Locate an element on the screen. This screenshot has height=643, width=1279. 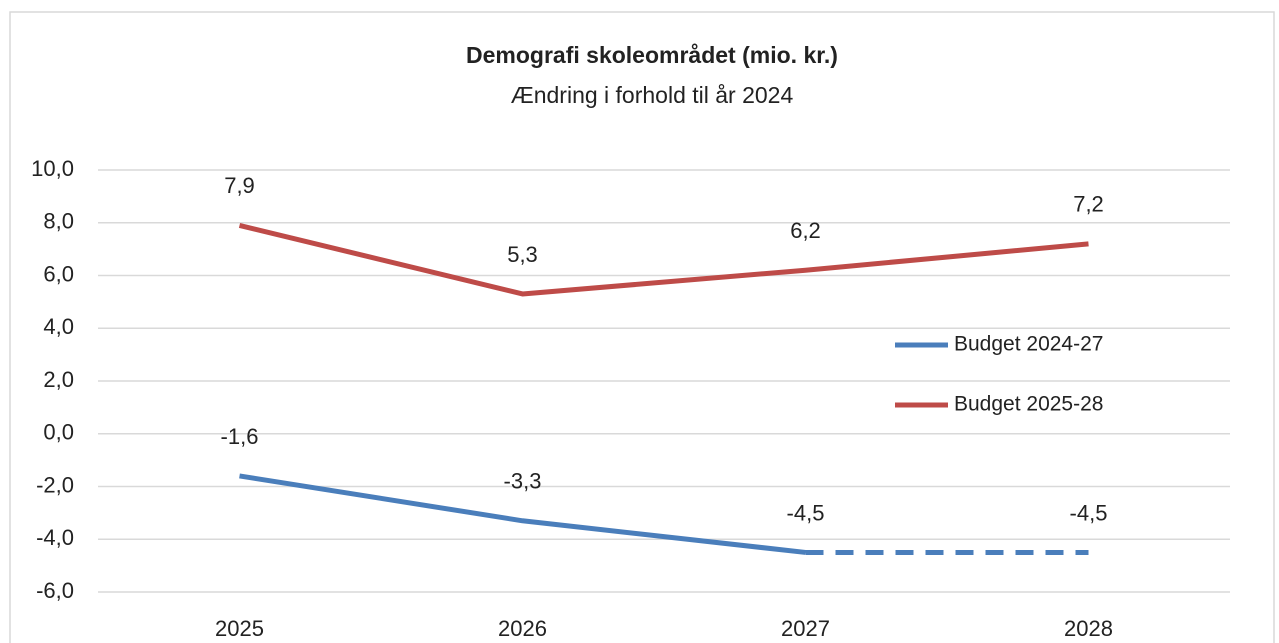
y-tick-label: 10,0 is located at coordinates (52, 168).